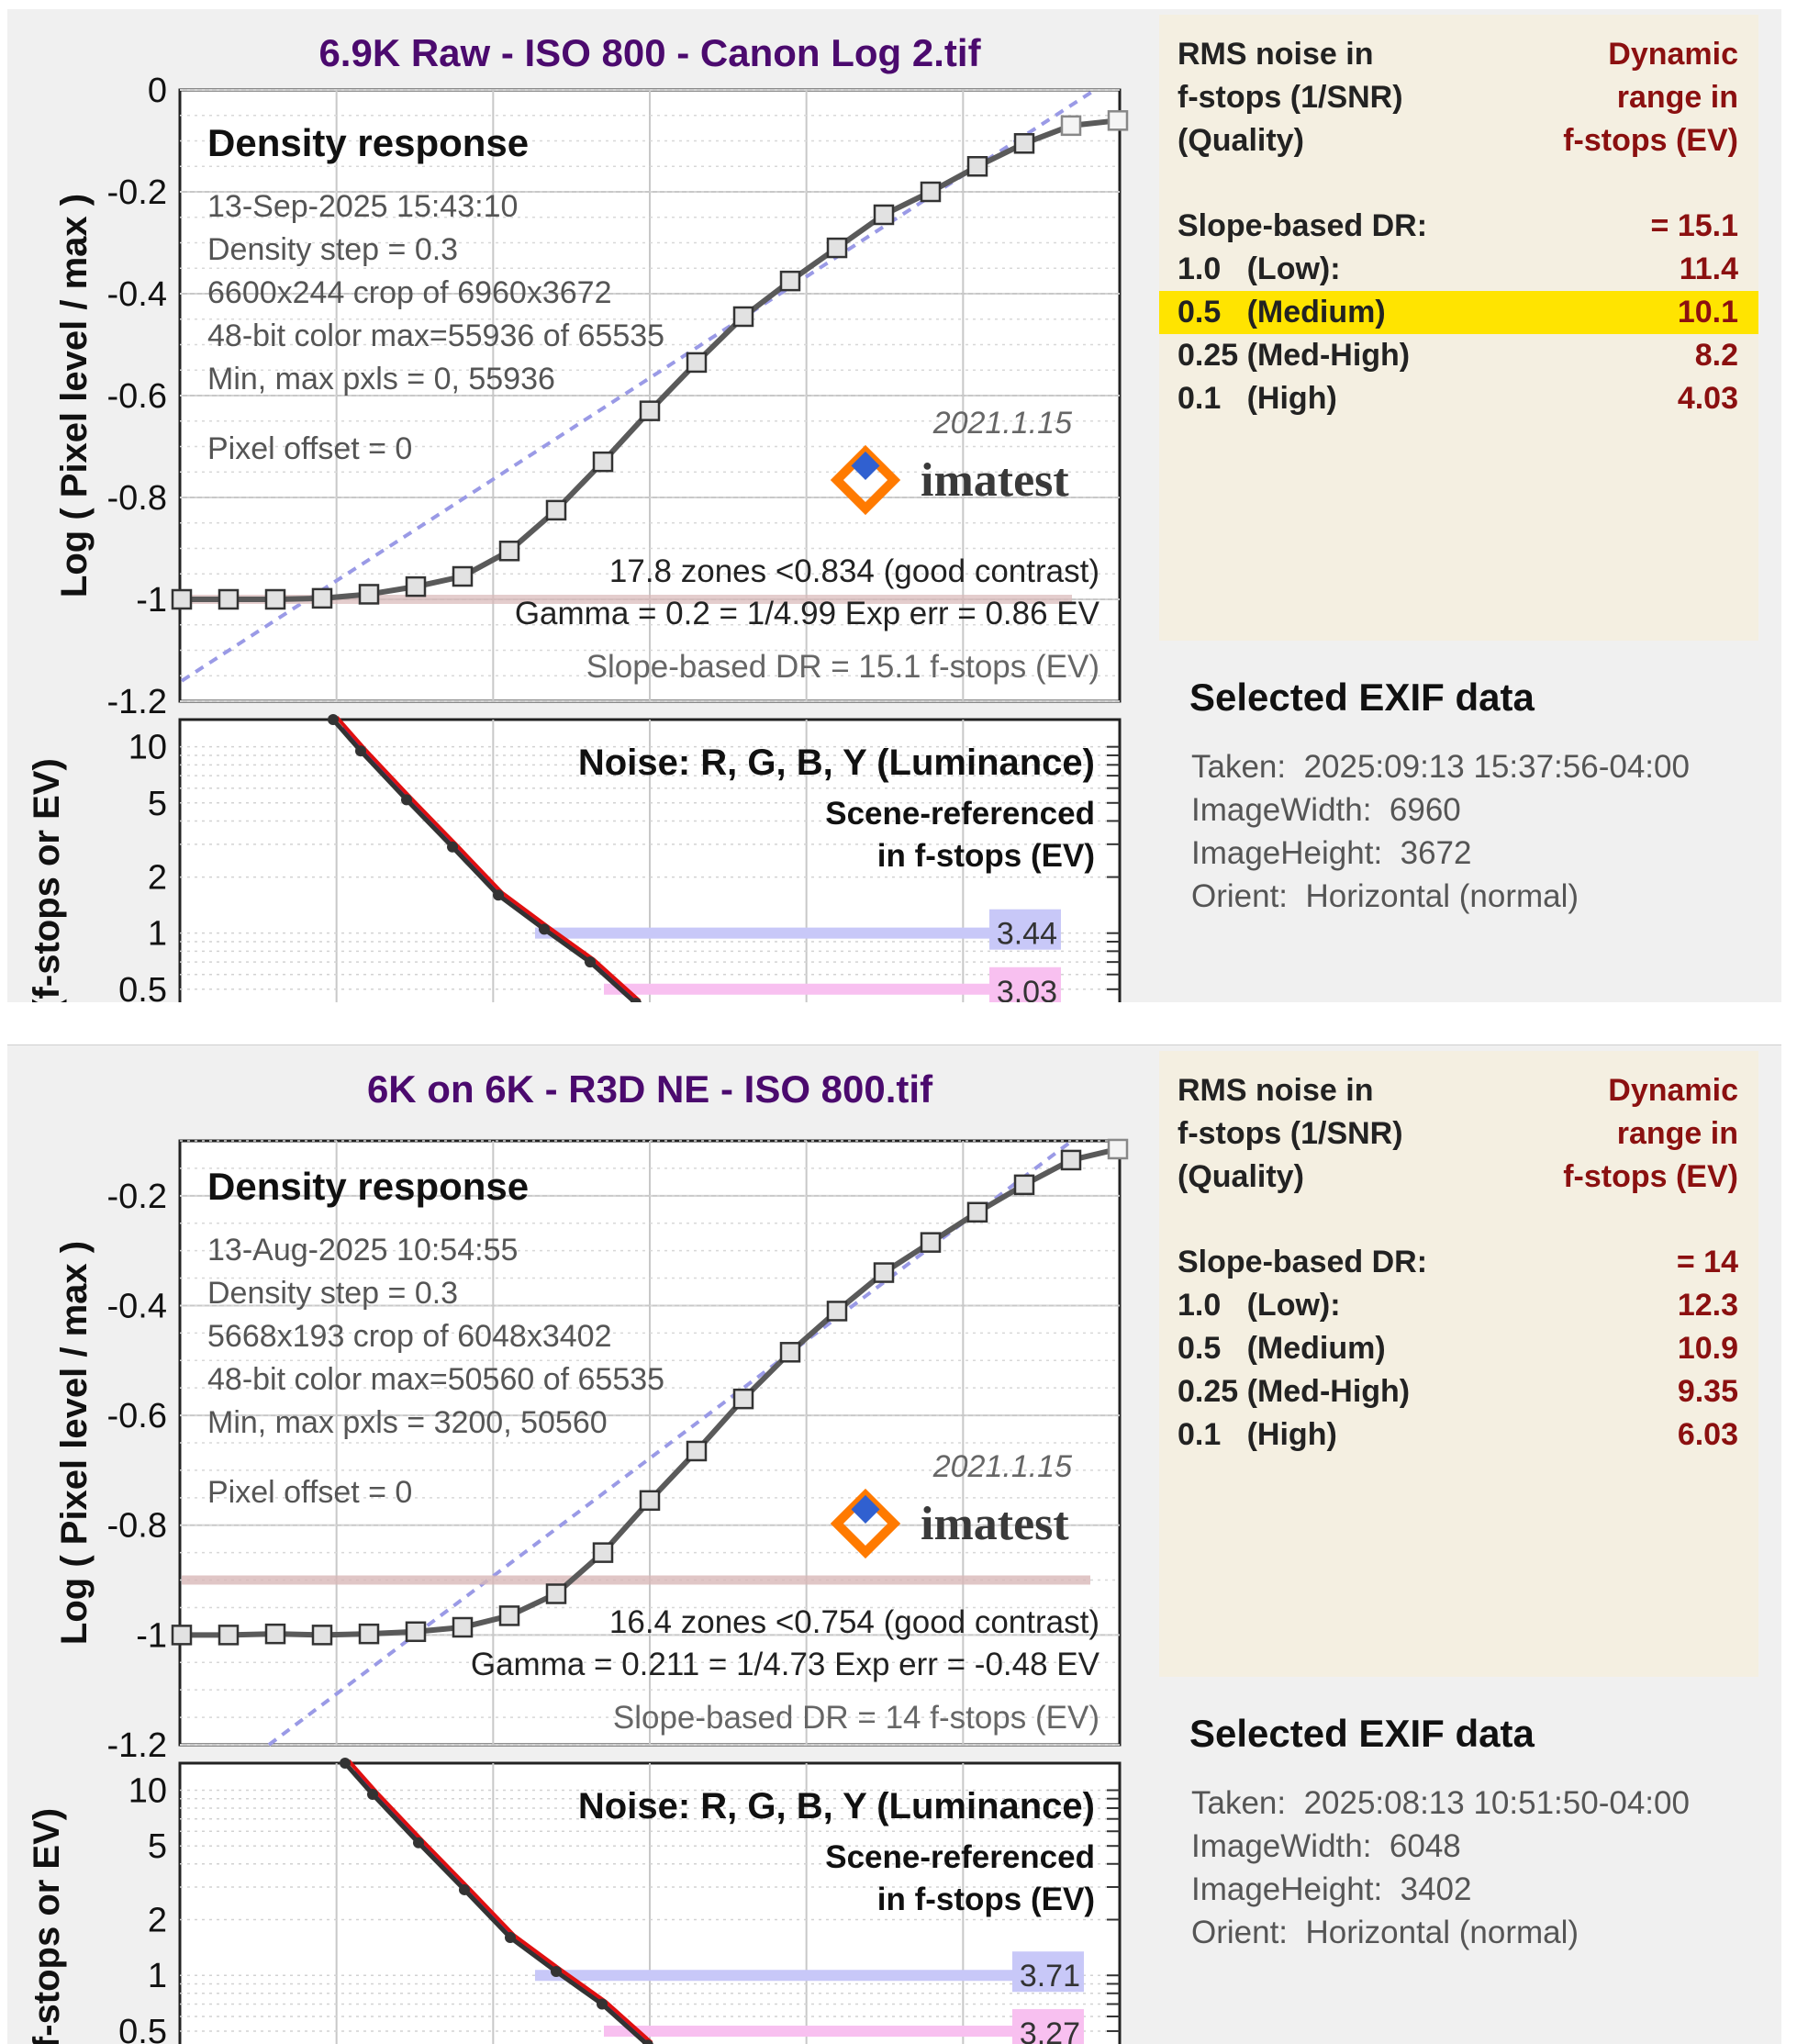  I want to click on dr-row-low: 1.0 (Low): 12.3, so click(1458, 1305).